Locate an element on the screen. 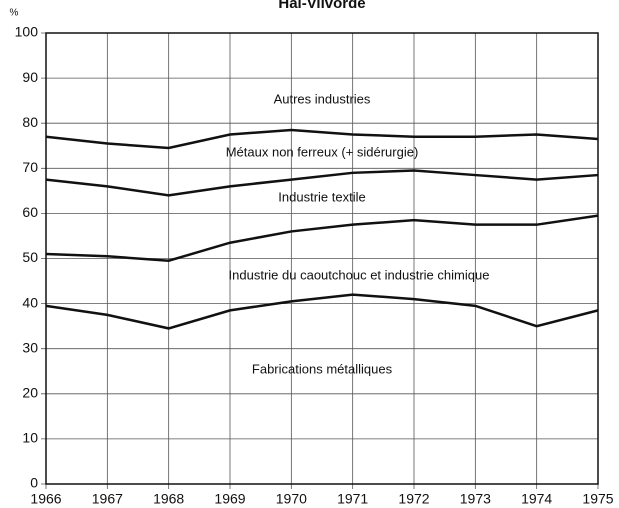 Image resolution: width=619 pixels, height=508 pixels. y-tick-label: 0 is located at coordinates (34, 483).